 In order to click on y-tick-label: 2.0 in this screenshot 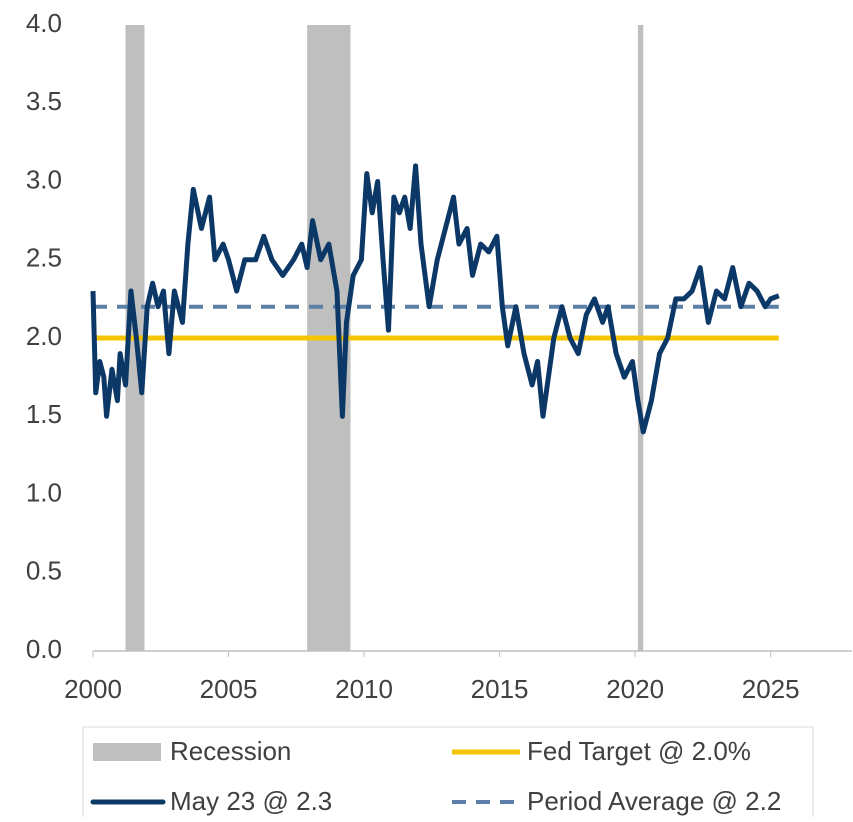, I will do `click(44, 336)`.